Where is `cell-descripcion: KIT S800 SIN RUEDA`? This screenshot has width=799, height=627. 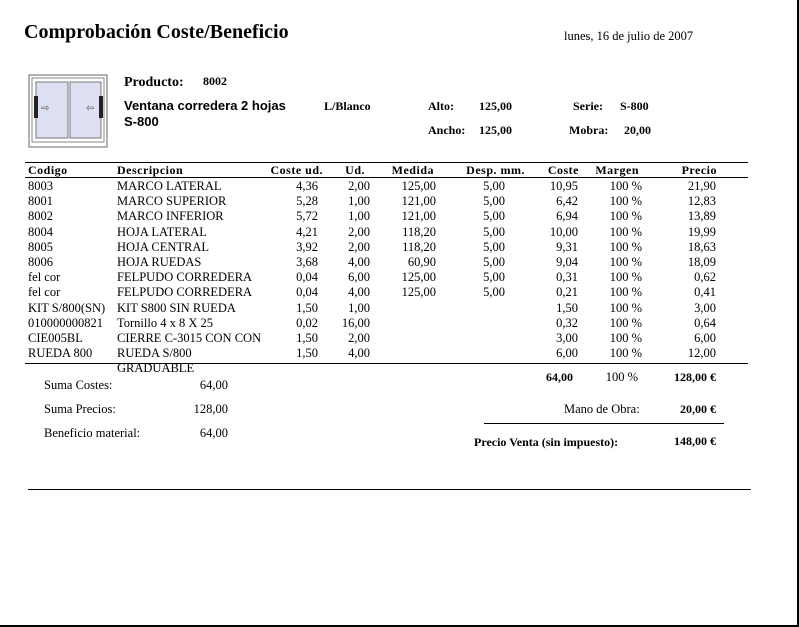 cell-descripcion: KIT S800 SIN RUEDA is located at coordinates (176, 307).